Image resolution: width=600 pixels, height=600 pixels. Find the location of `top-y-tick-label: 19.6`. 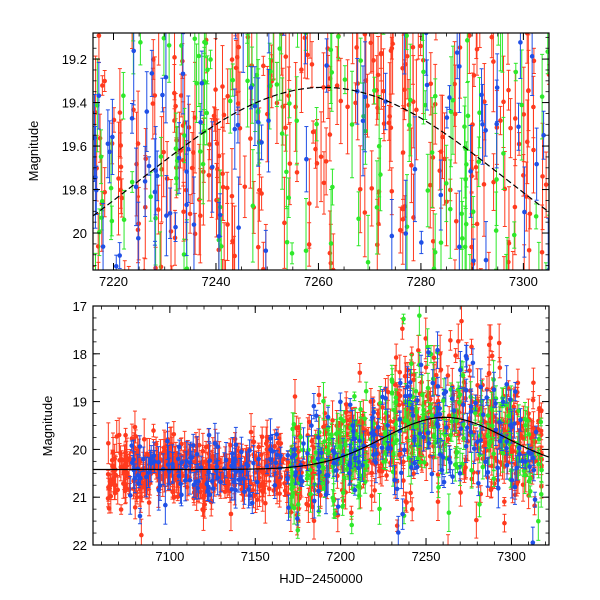

top-y-tick-label: 19.6 is located at coordinates (74, 146).